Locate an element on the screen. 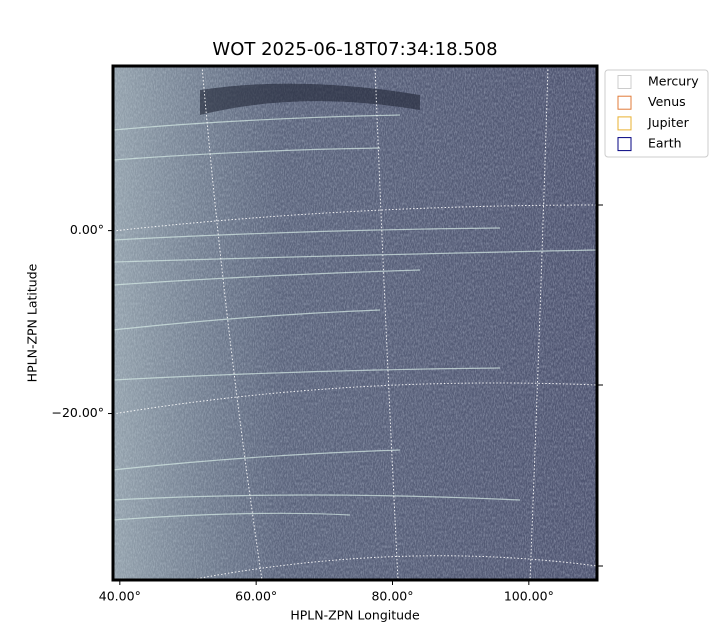 This screenshot has height=640, width=720. right-ticks is located at coordinates (600, 385).